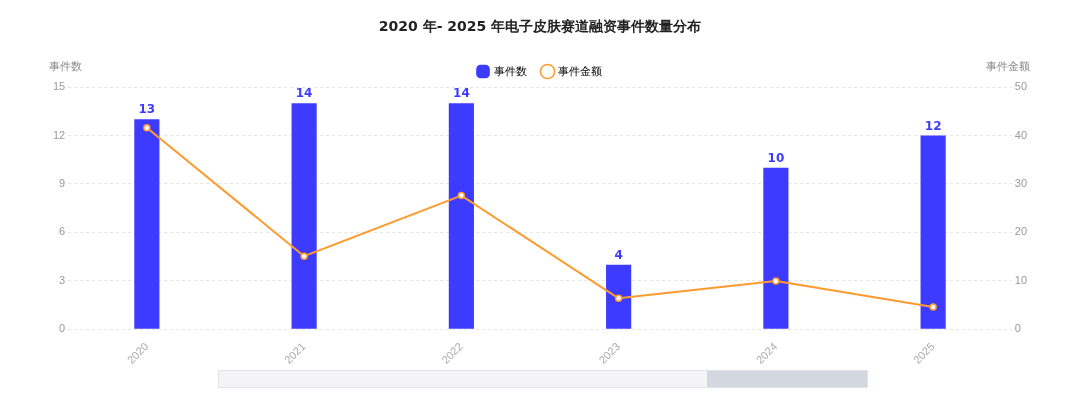 The height and width of the screenshot is (400, 1080). Describe the element at coordinates (1008, 67) in the screenshot. I see `y2-axis-title: 事件金额` at that location.